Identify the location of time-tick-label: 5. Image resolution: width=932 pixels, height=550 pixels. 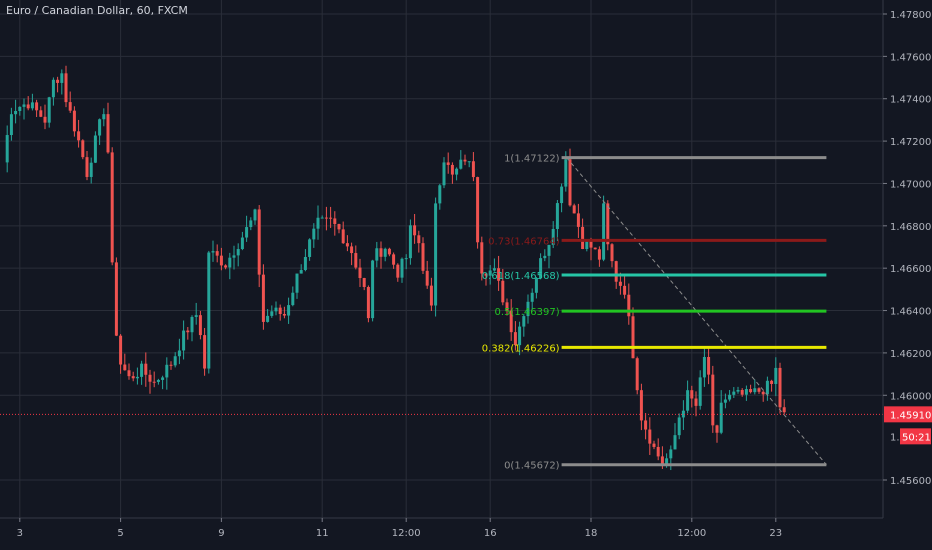
(120, 533).